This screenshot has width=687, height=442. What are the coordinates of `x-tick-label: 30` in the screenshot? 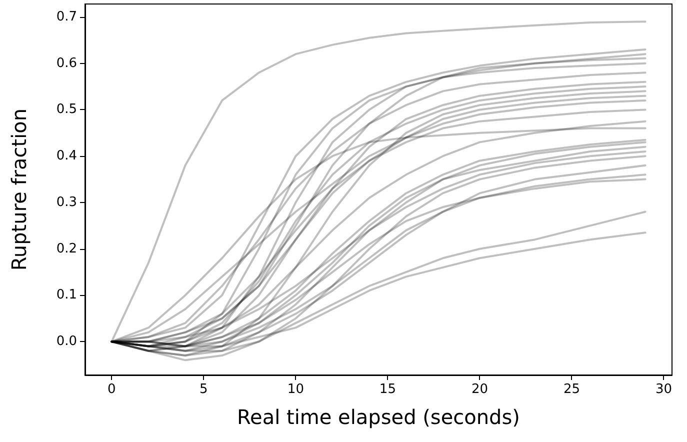 It's located at (663, 389).